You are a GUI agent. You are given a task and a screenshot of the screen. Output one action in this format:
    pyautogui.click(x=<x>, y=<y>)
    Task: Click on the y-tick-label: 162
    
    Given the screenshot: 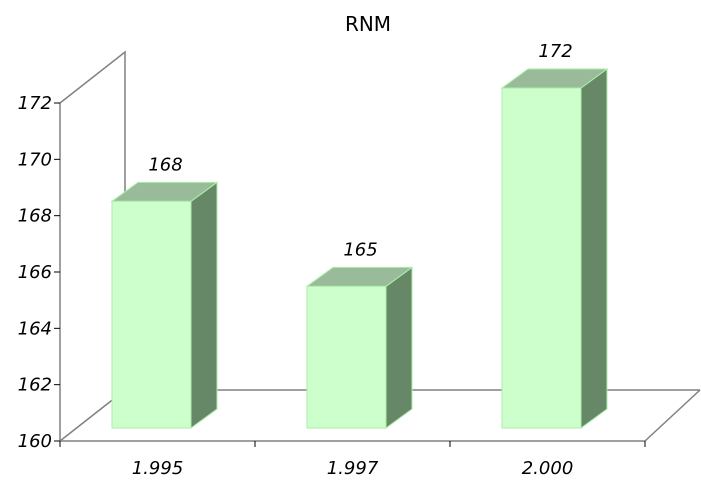 What is the action you would take?
    pyautogui.click(x=35, y=385)
    